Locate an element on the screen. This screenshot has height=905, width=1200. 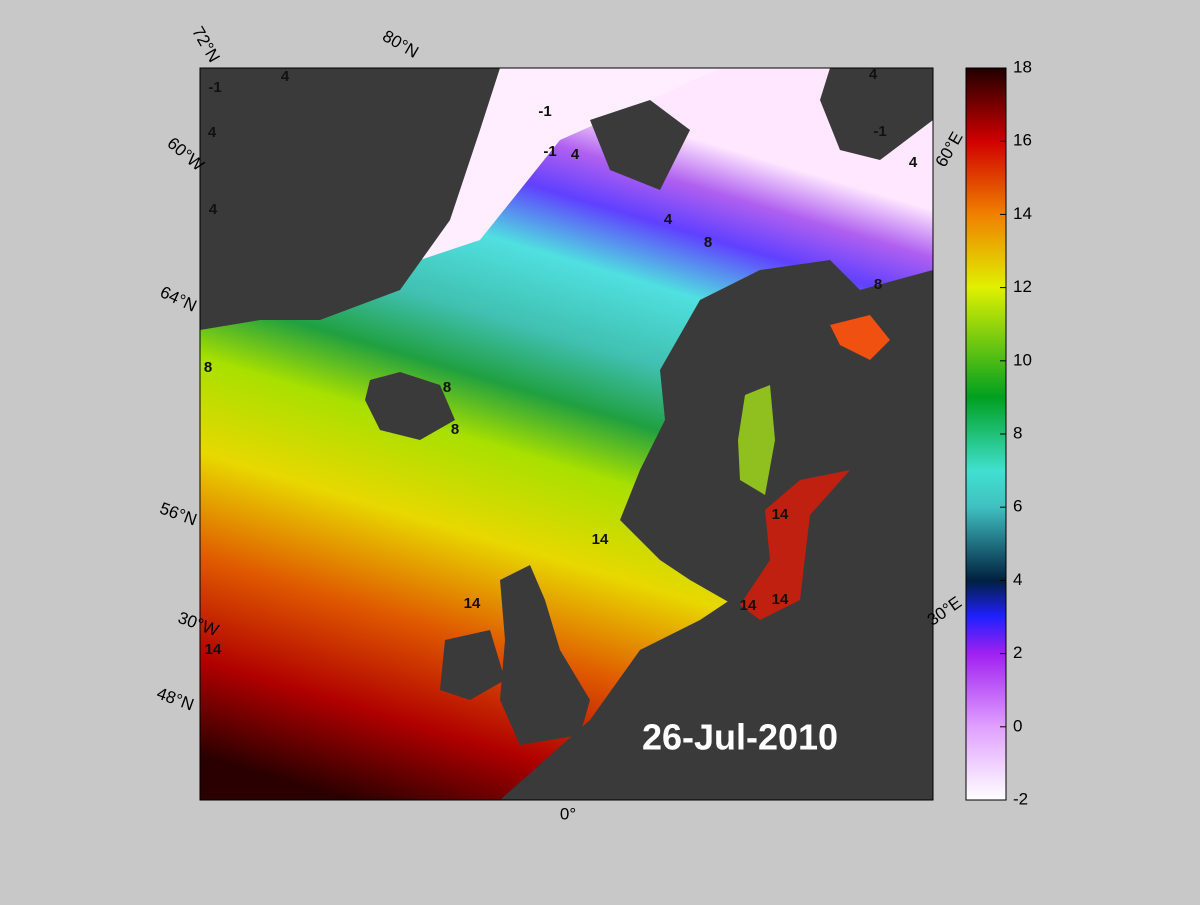
graticule-label: 0° is located at coordinates (568, 813).